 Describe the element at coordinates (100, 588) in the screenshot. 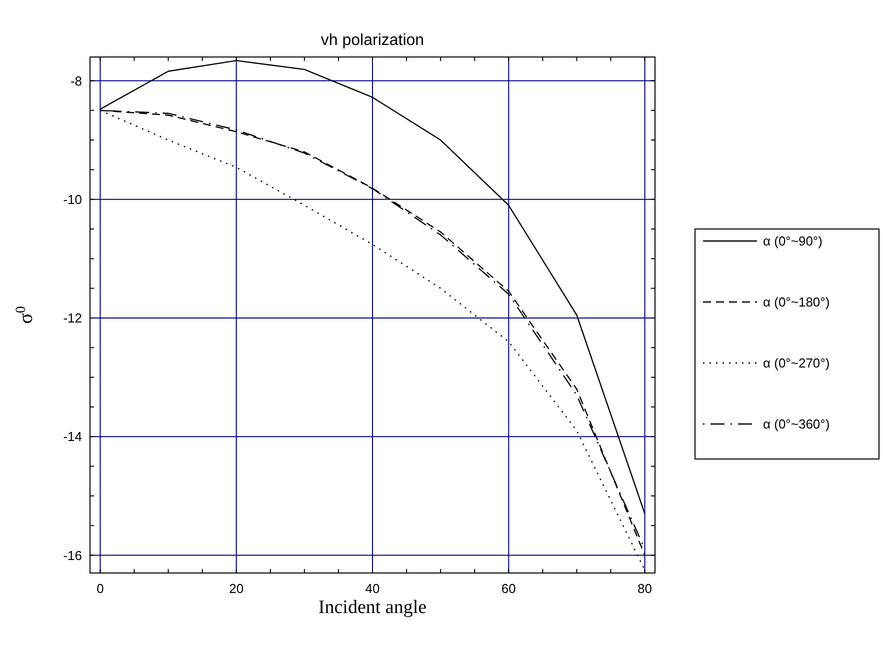

I see `x-tick-label: 0` at that location.